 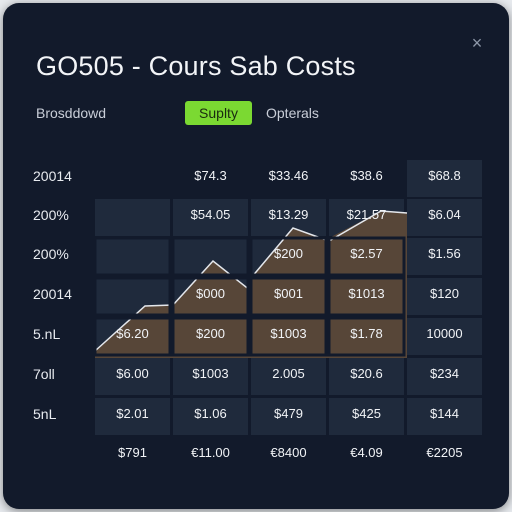 I want to click on total-value: €4.09, so click(x=366, y=452).